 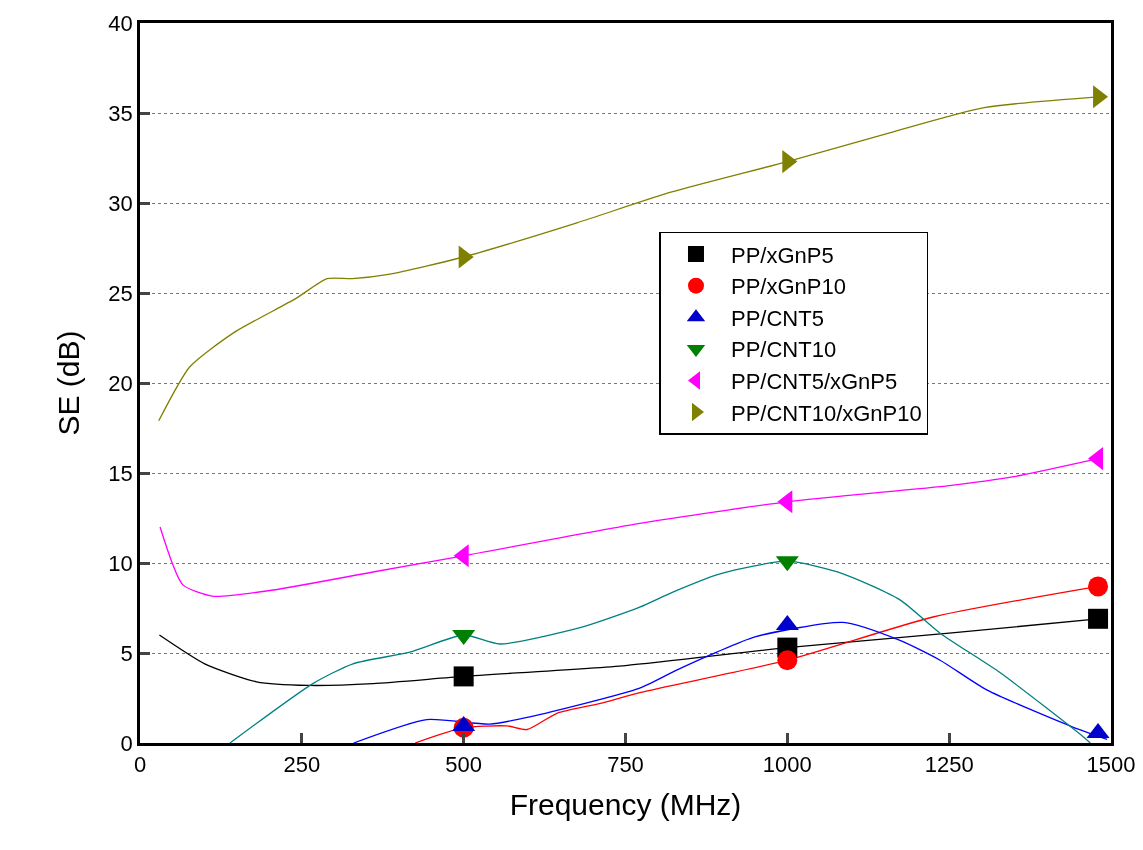 What do you see at coordinates (464, 765) in the screenshot?
I see `x-tick-label: 500` at bounding box center [464, 765].